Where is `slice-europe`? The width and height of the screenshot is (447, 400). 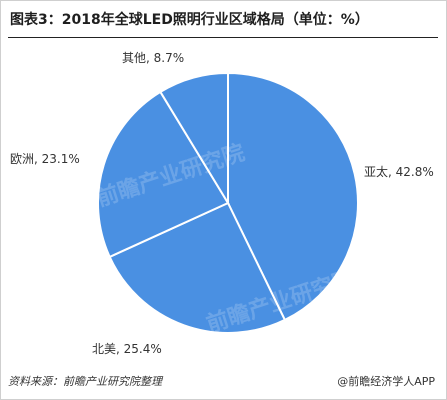
slice-europe is located at coordinates (163, 174).